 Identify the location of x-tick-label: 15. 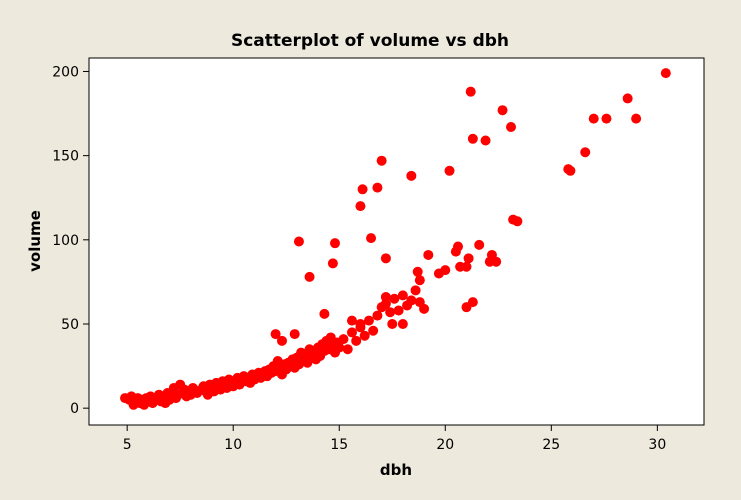
(339, 445).